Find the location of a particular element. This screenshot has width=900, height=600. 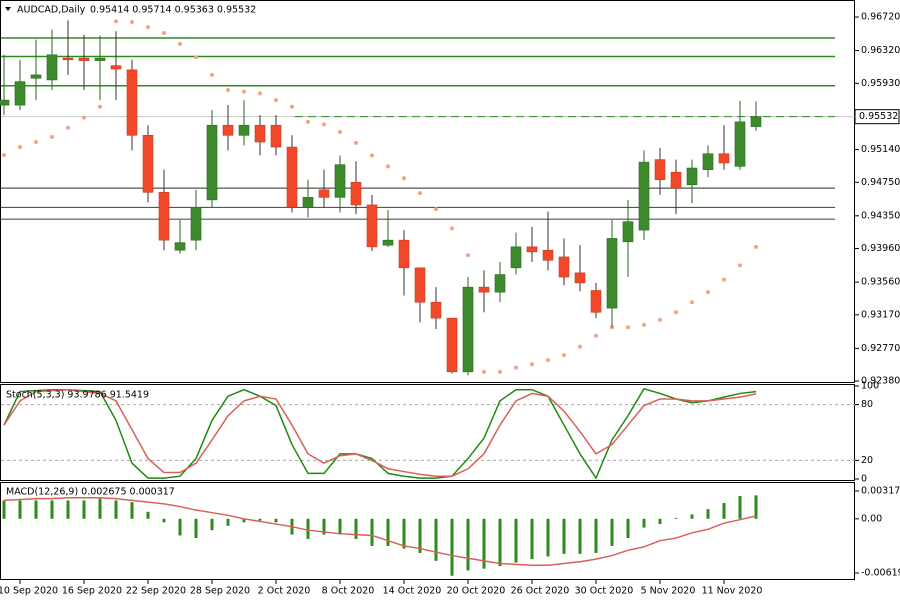

y-tick-label: 20 is located at coordinates (867, 460).